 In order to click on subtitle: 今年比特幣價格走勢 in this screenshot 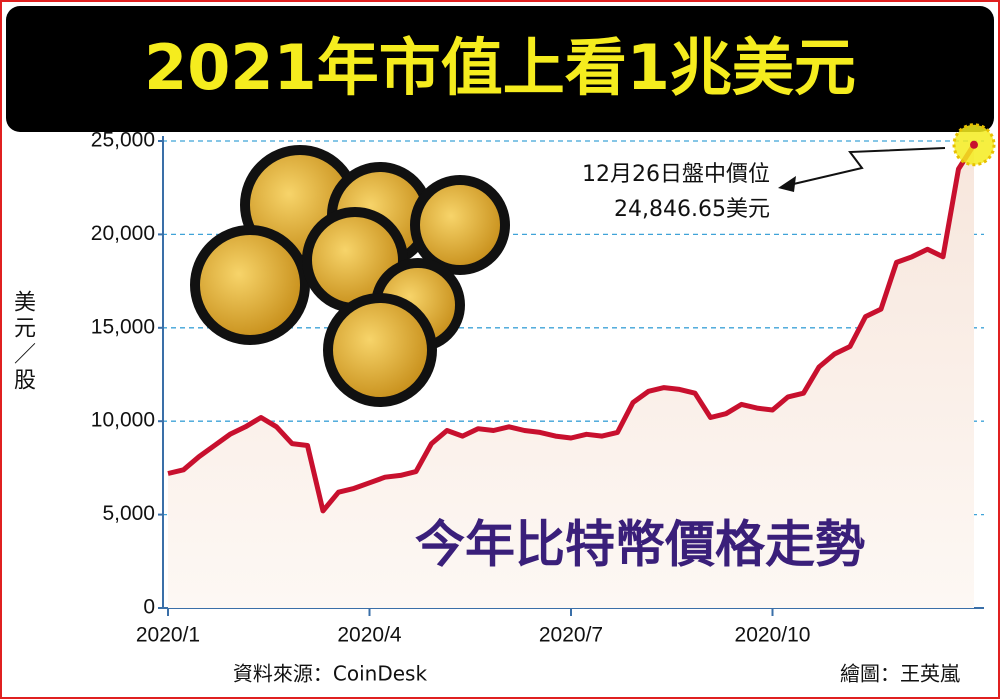, I will do `click(640, 545)`.